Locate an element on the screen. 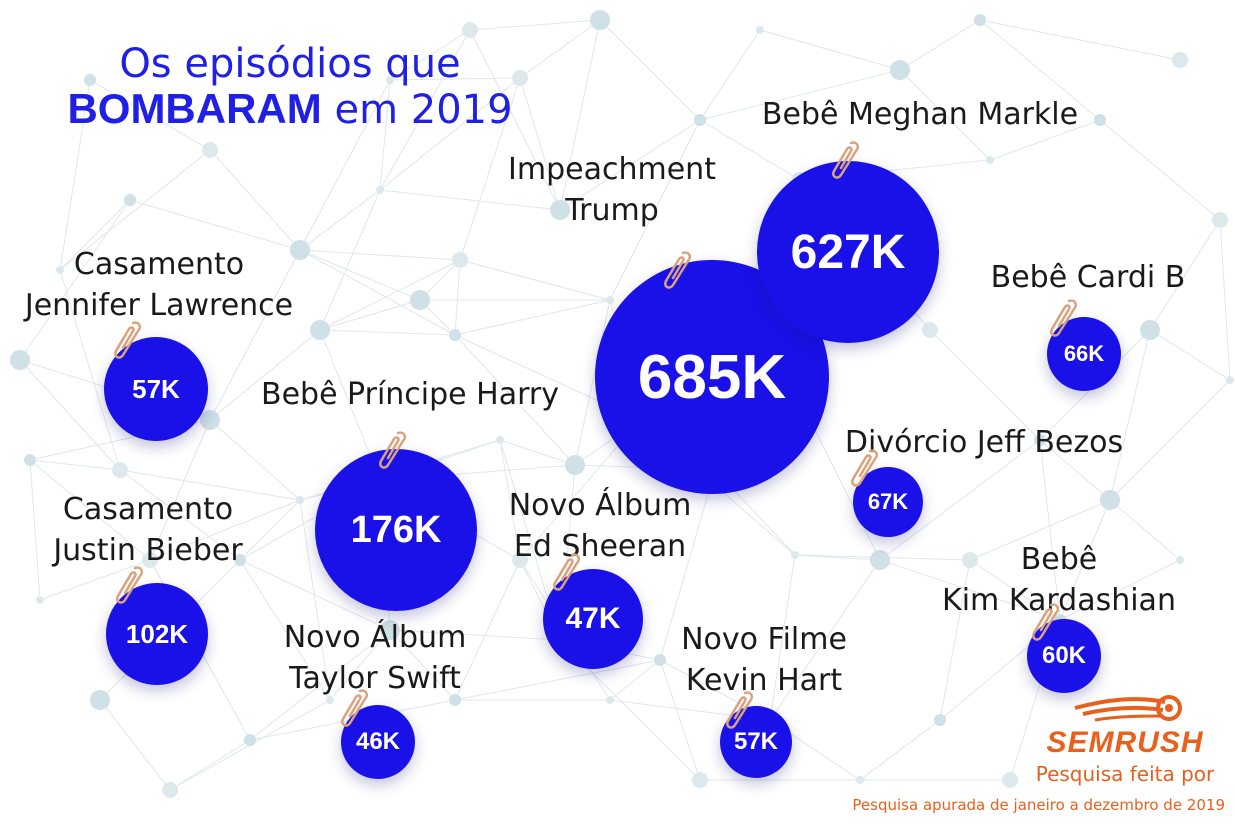 This screenshot has width=1235, height=826. bubble-label: Divórcio Jeff Bezos is located at coordinates (984, 443).